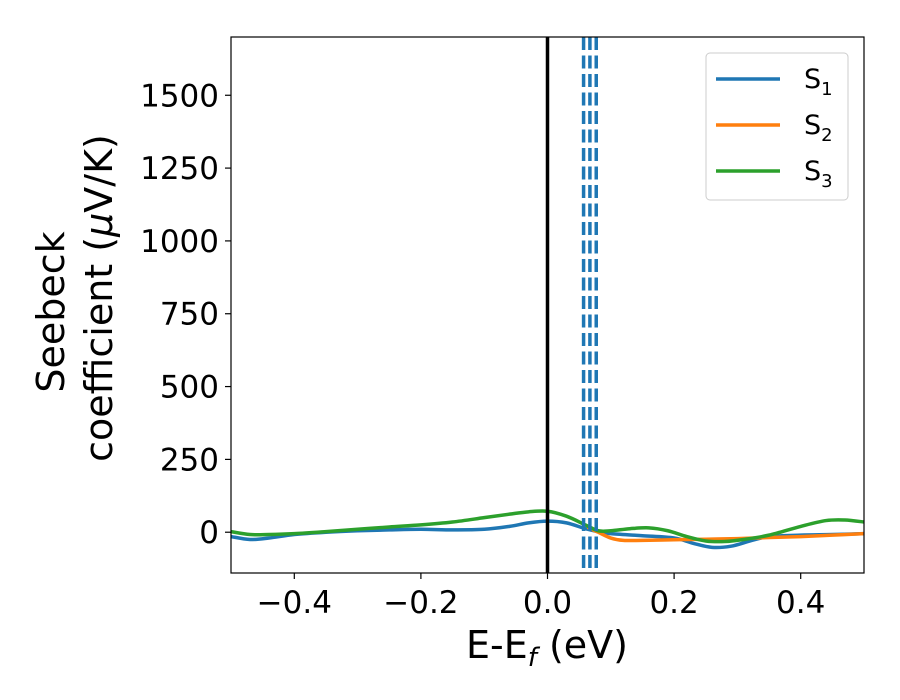 This screenshot has width=900, height=700. I want to click on x-tick-label: 0.0, so click(547, 603).